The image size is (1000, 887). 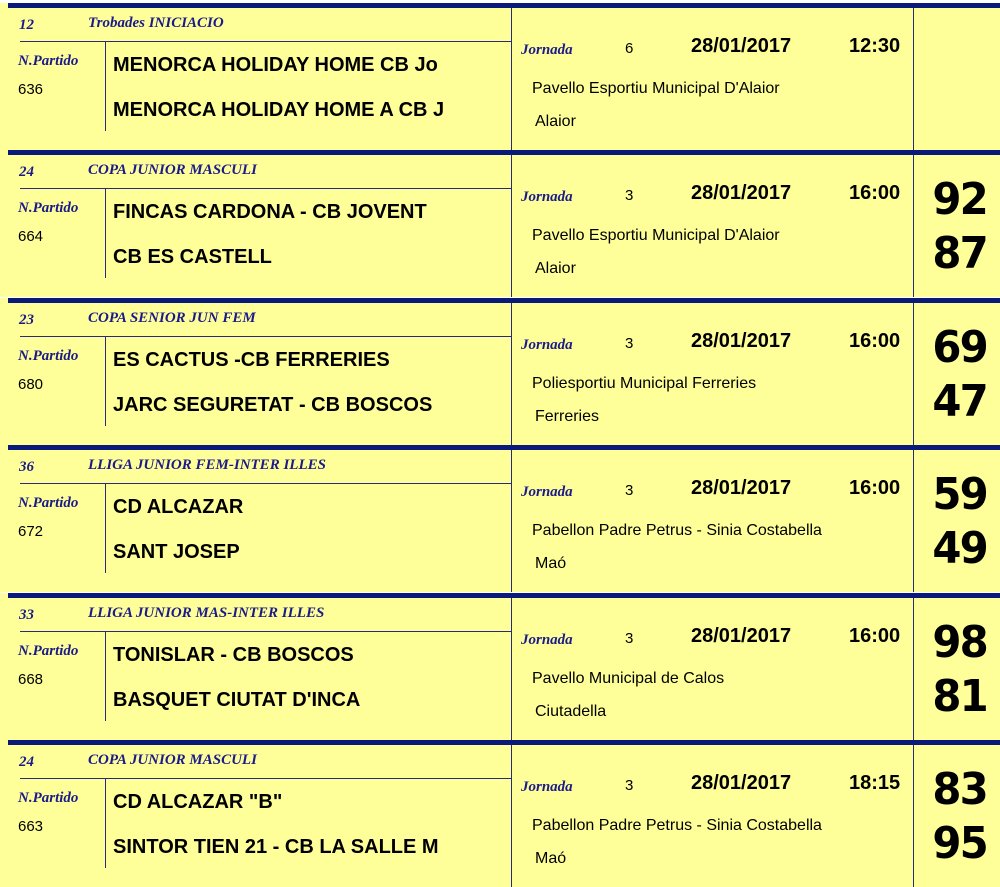 What do you see at coordinates (567, 416) in the screenshot?
I see `city: Ferreries` at bounding box center [567, 416].